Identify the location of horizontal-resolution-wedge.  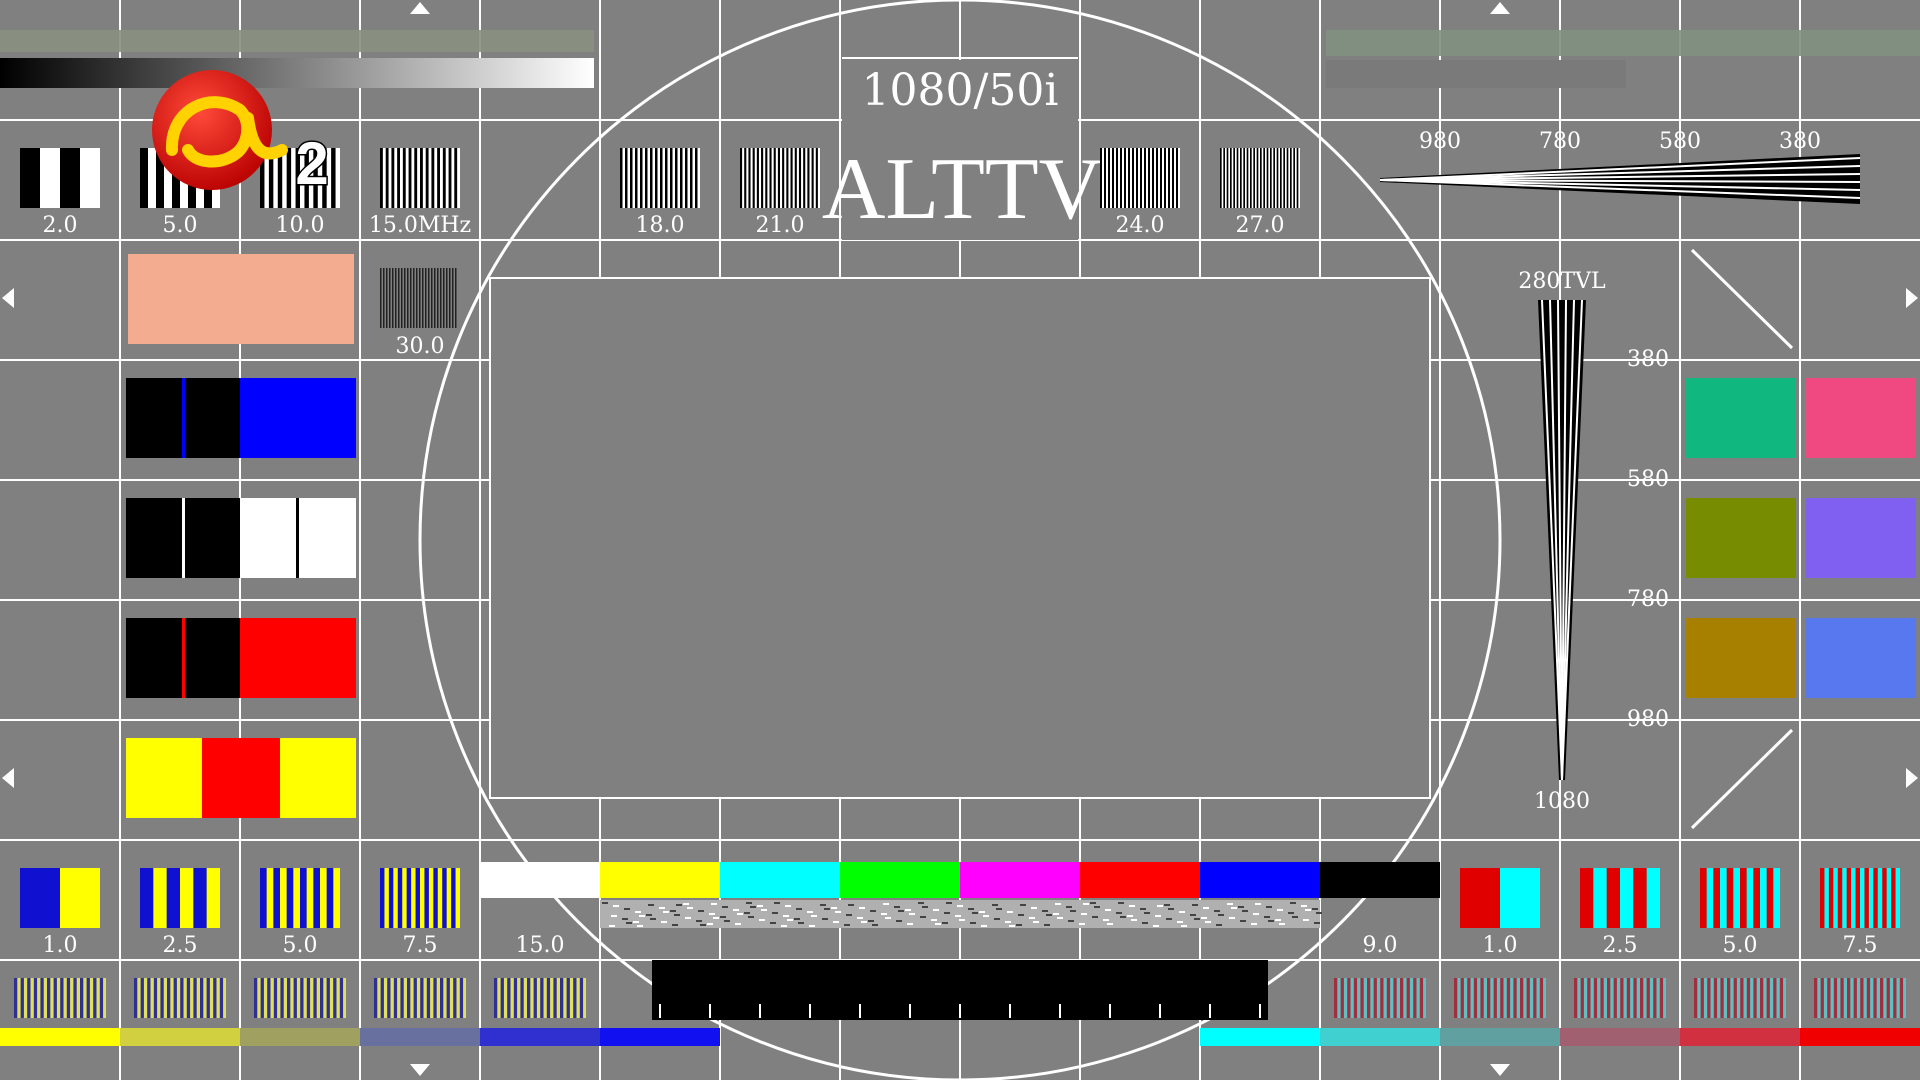
(1620, 179).